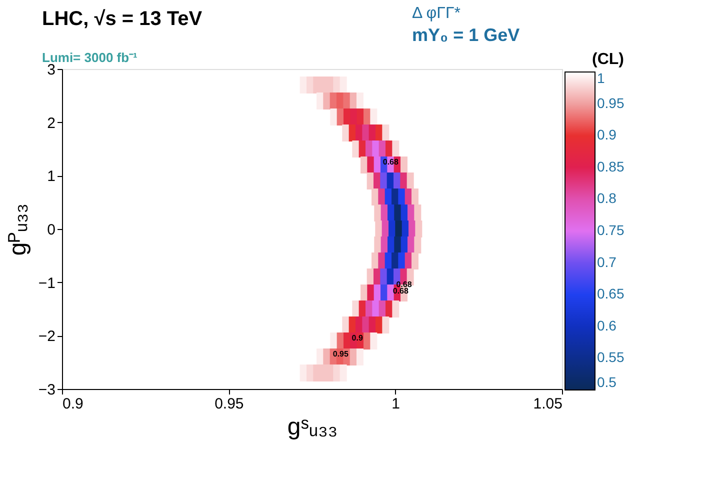 Image resolution: width=703 pixels, height=479 pixels. Describe the element at coordinates (390, 161) in the screenshot. I see `annotation: 0.68` at that location.